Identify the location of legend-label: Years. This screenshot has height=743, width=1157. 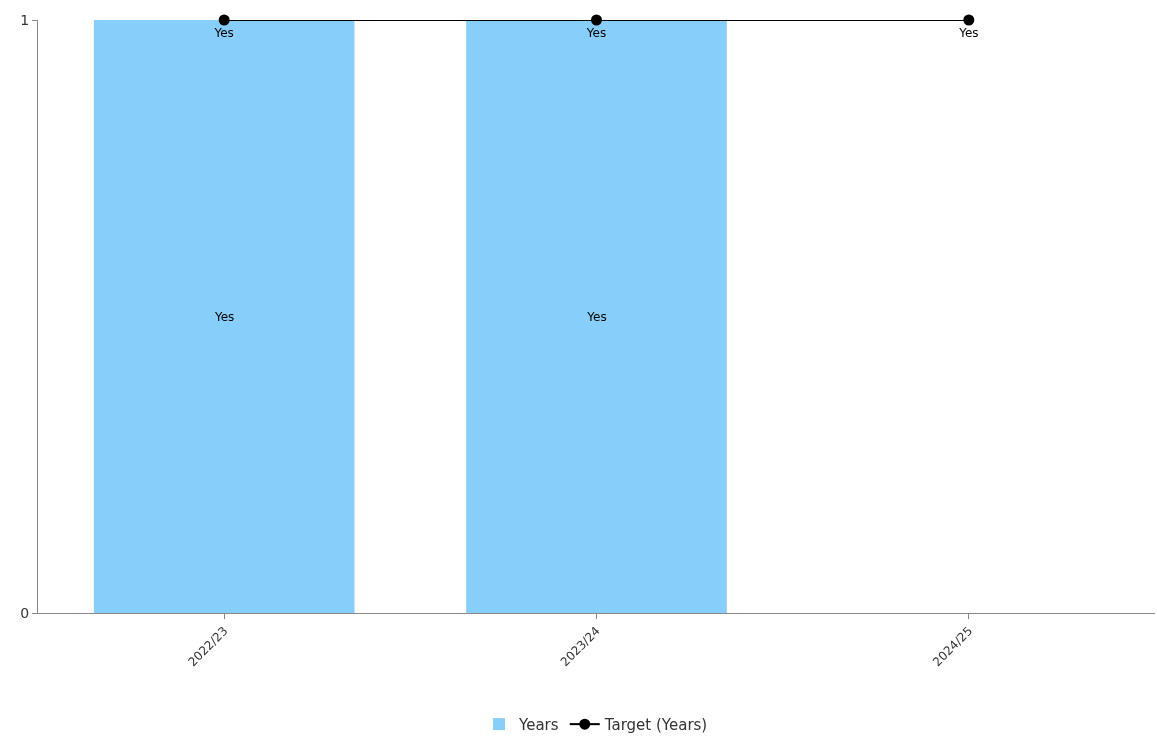
(538, 724).